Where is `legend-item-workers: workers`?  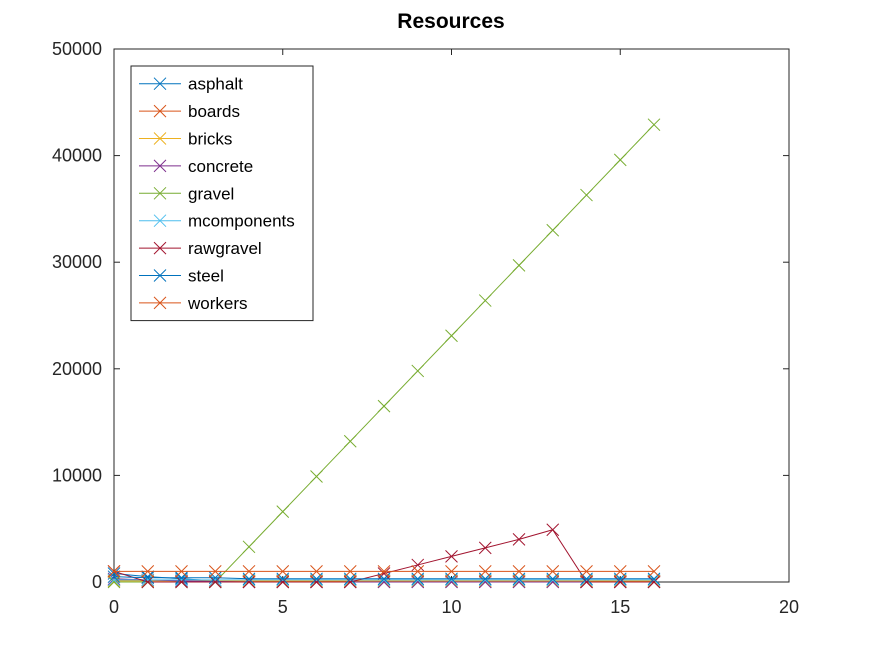
legend-item-workers: workers is located at coordinates (193, 303).